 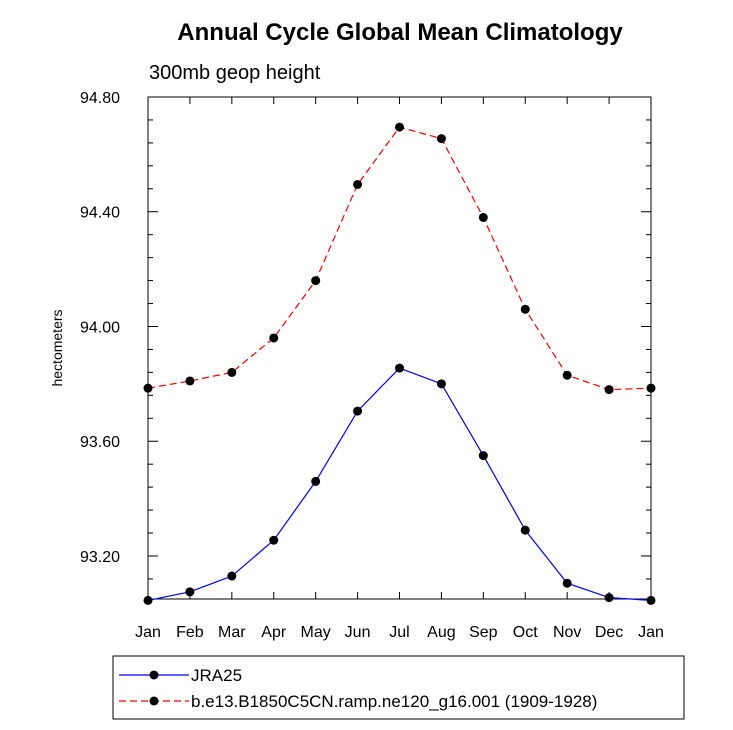 I want to click on legend-label-1: JRA25, so click(x=216, y=675).